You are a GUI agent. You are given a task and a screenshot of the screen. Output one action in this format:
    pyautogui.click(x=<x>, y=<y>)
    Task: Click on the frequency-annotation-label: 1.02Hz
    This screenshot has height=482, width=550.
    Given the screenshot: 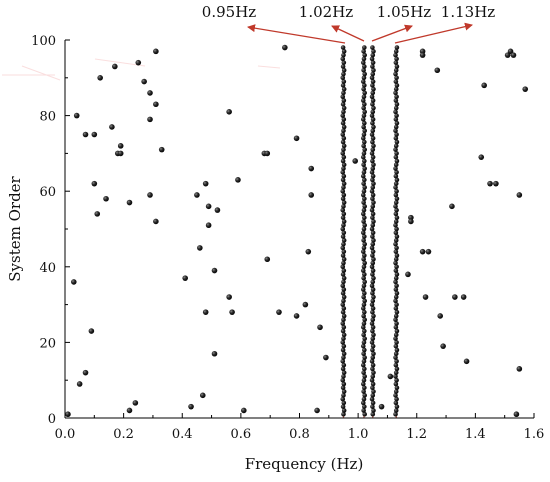 What is the action you would take?
    pyautogui.click(x=326, y=12)
    